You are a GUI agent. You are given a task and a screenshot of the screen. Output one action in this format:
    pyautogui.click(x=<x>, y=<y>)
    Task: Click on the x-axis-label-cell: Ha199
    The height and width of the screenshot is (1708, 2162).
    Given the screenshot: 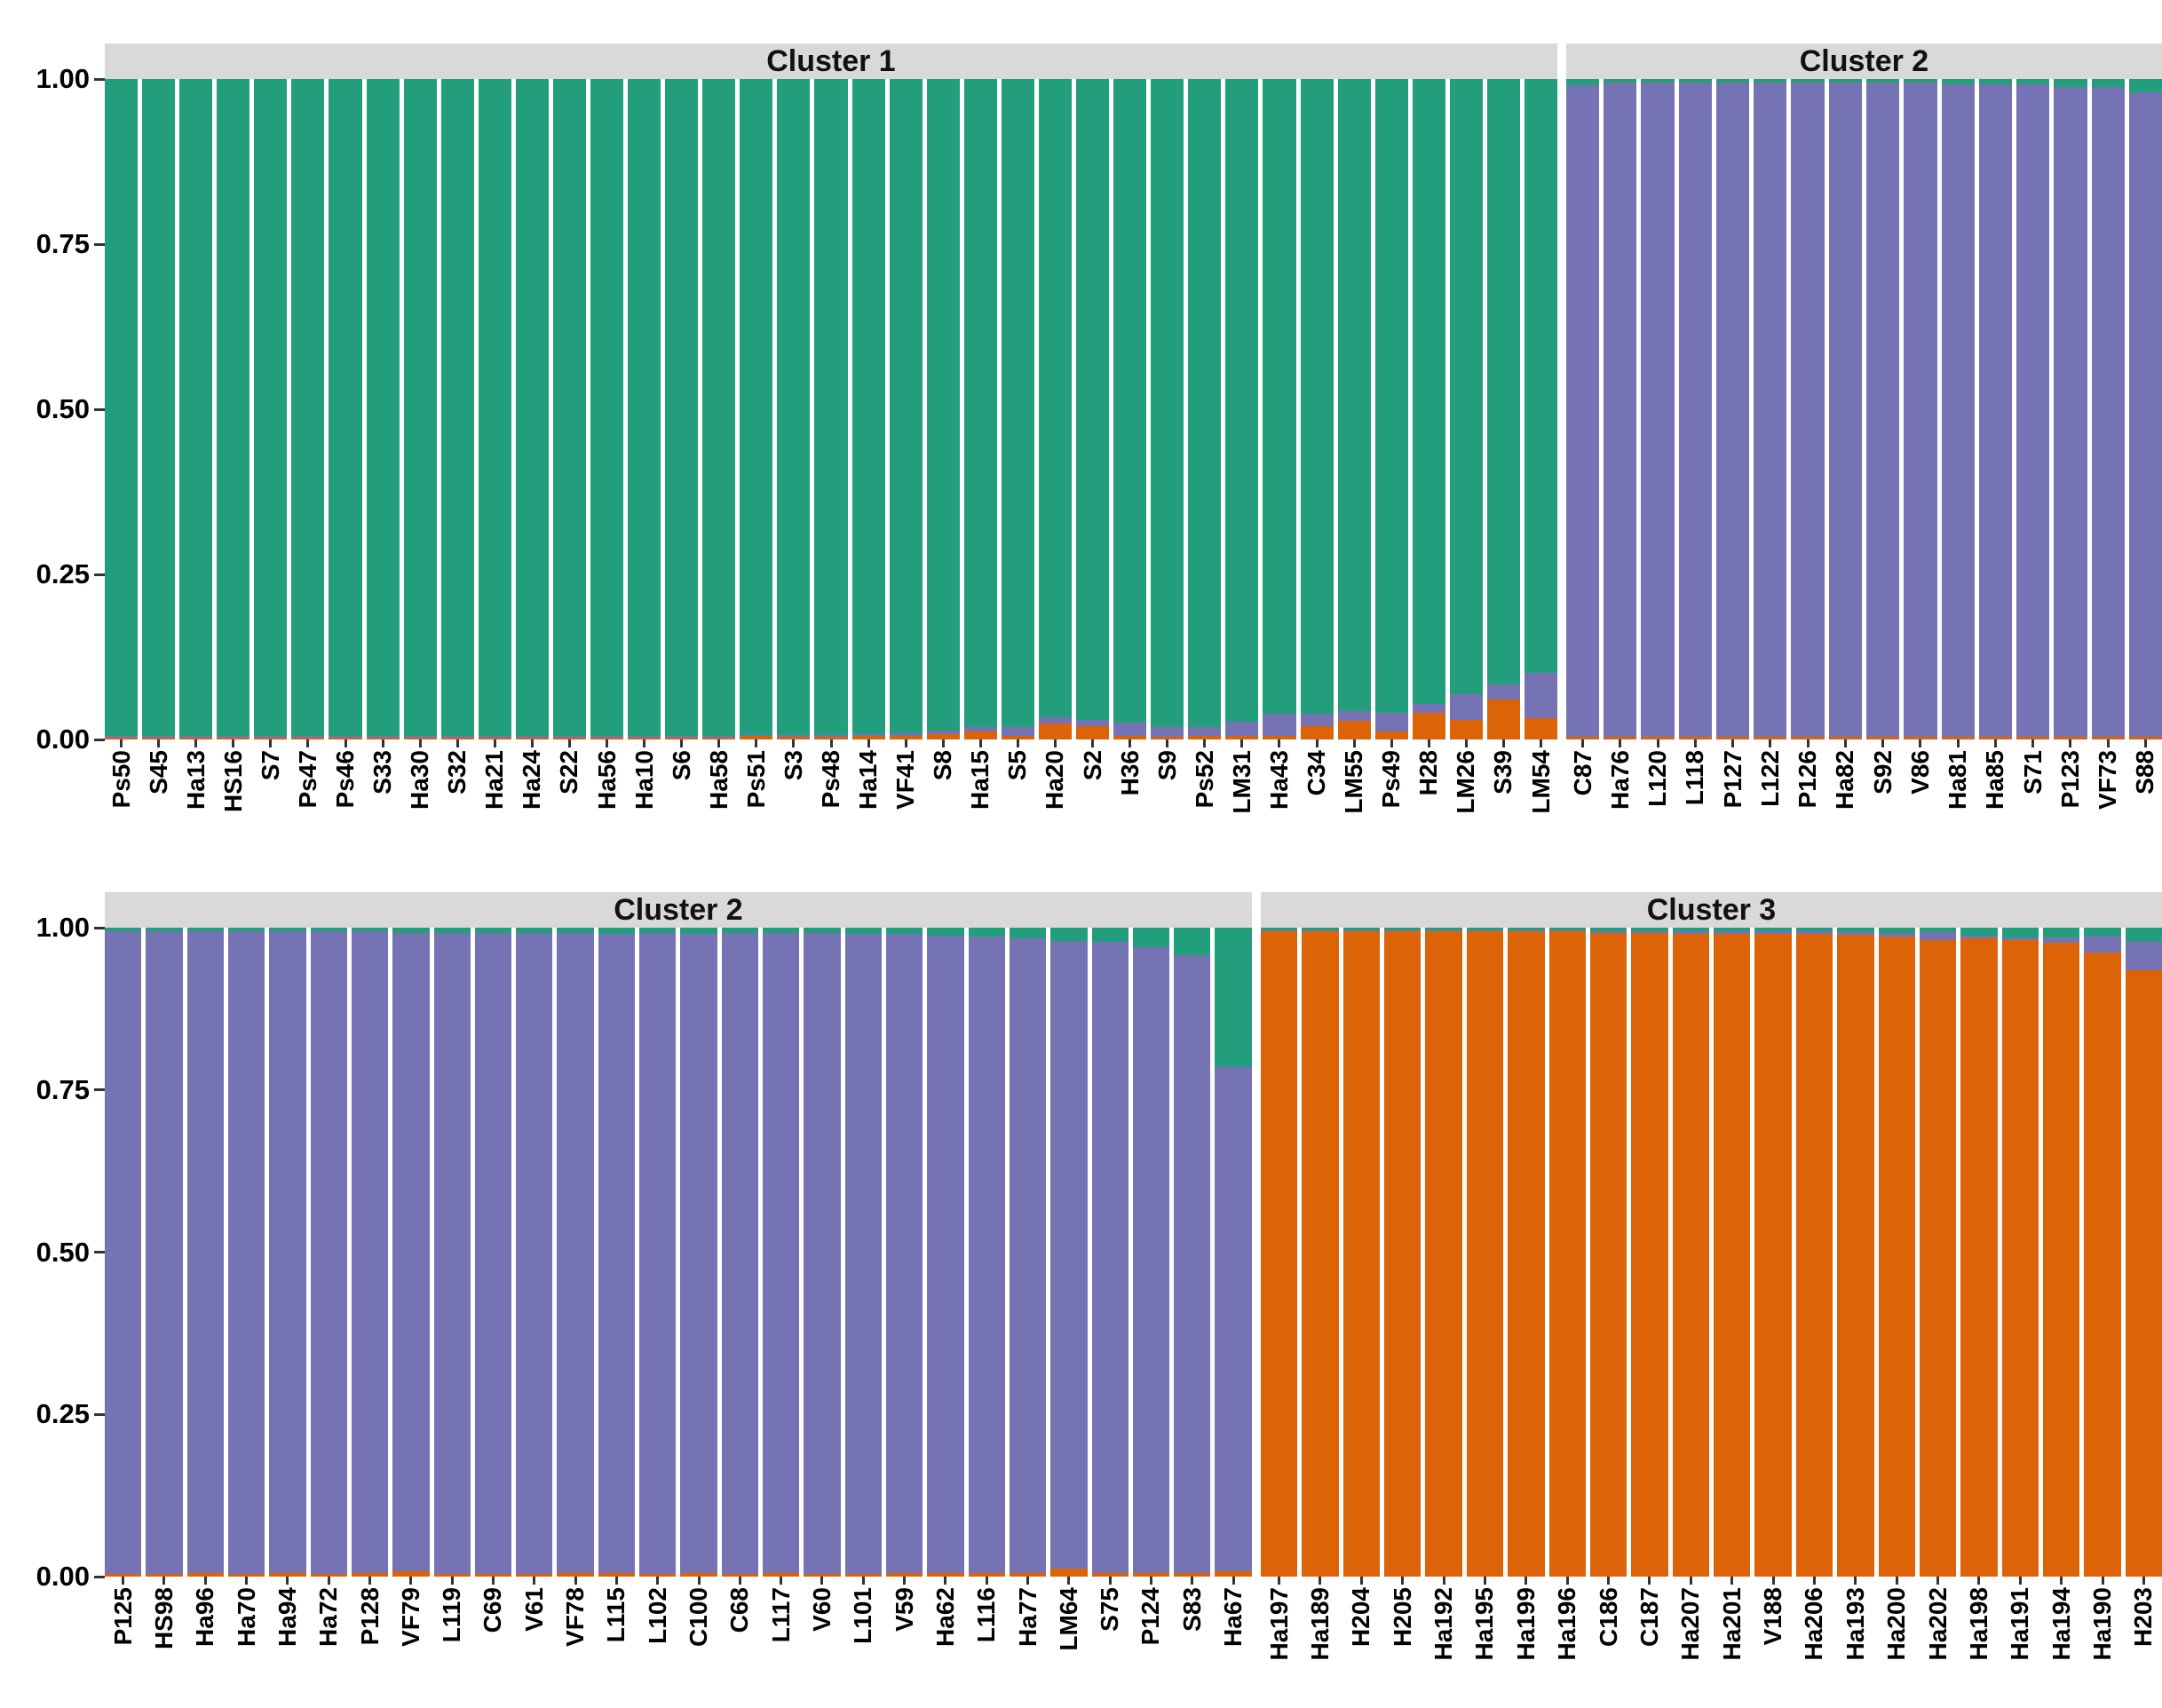 What is the action you would take?
    pyautogui.click(x=1526, y=1642)
    